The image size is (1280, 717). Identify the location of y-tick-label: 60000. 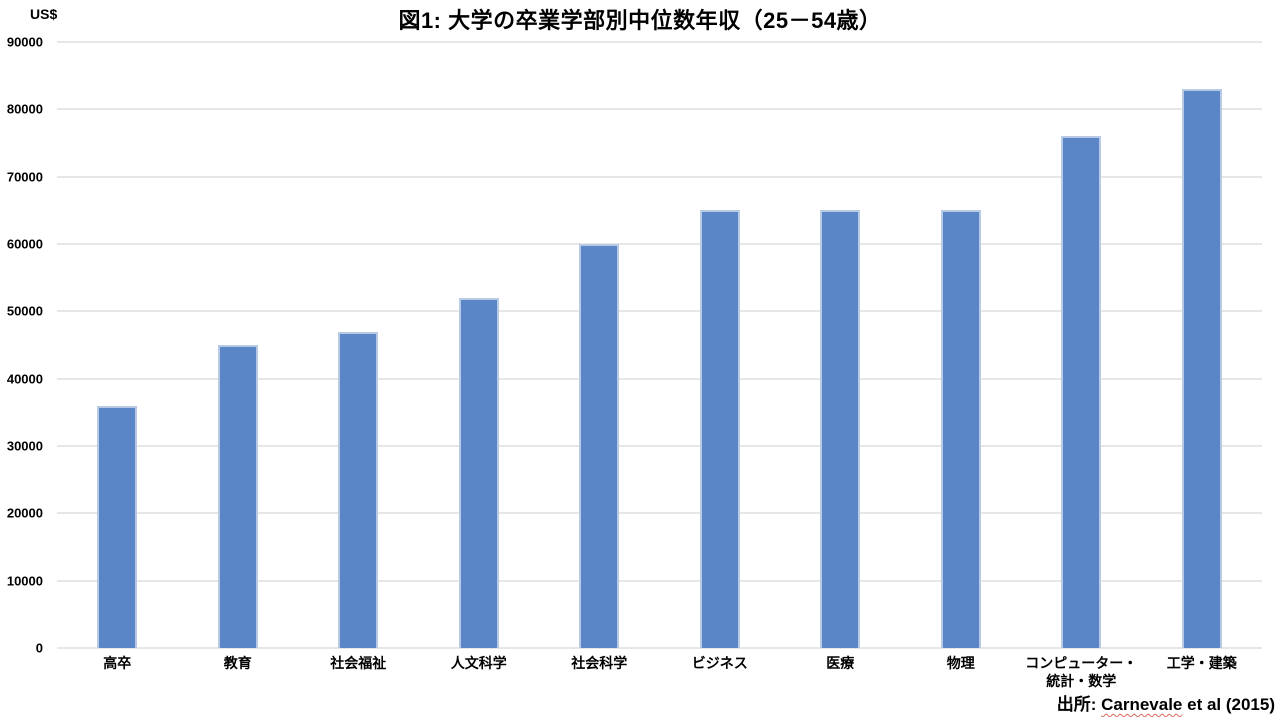
(24, 244).